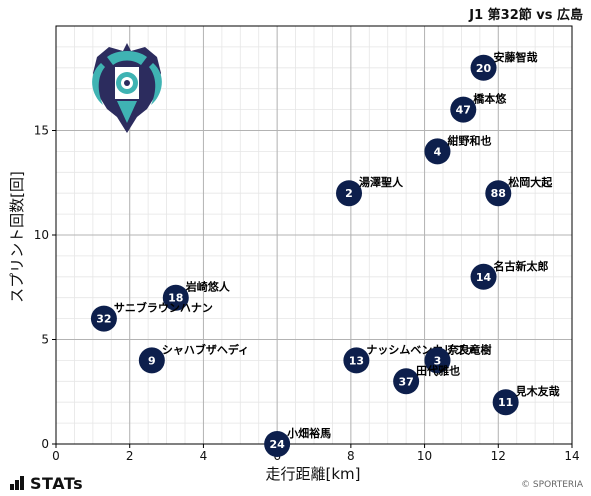  I want to click on x-tick-label: 10, so click(424, 456).